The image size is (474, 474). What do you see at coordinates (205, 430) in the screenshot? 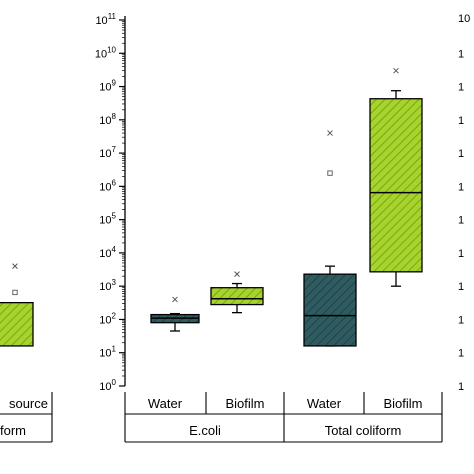
I see `group-label-e-coli: E.coli` at bounding box center [205, 430].